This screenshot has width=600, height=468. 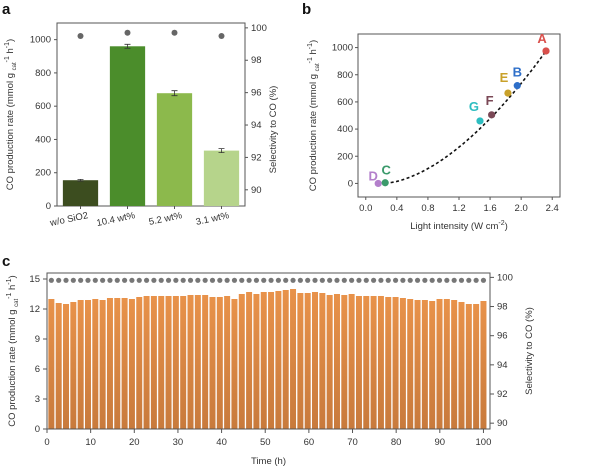 What do you see at coordinates (37, 399) in the screenshot?
I see `y-tick-label: 3` at bounding box center [37, 399].